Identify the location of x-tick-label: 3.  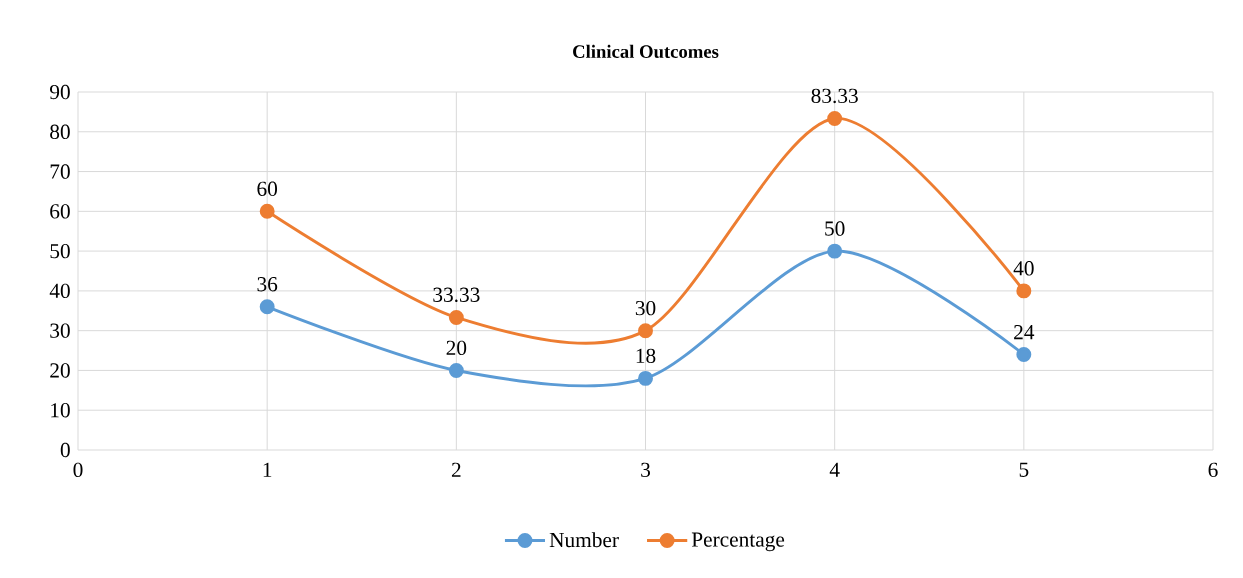
(645, 470).